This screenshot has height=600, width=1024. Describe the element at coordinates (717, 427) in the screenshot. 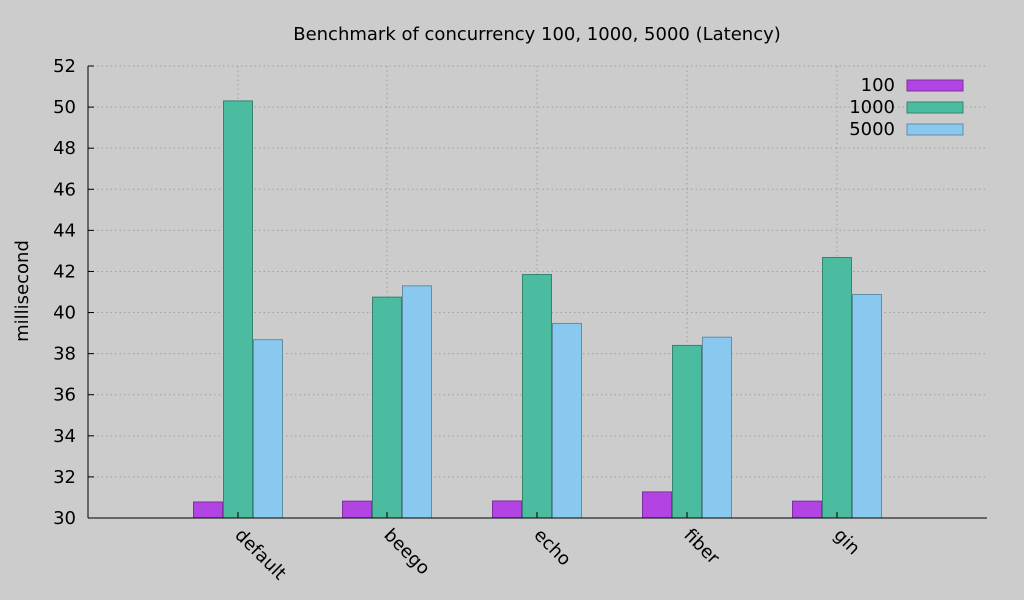

I see `bar-5000-fiber` at that location.